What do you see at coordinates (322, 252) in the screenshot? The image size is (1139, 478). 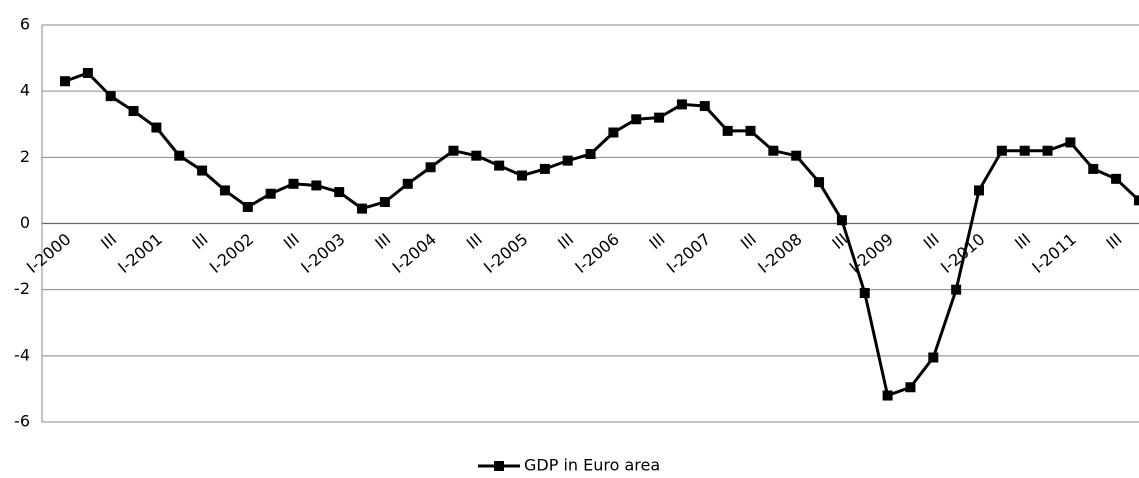 I see `x-tick-label: I-2003` at bounding box center [322, 252].